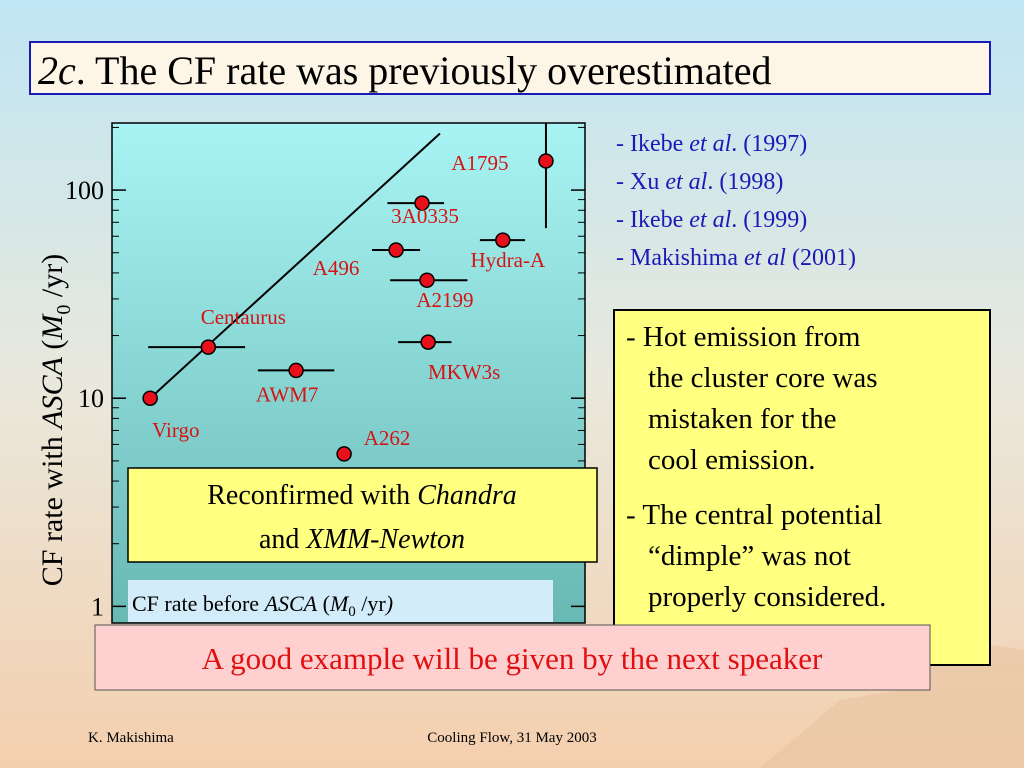 The image size is (1024, 773). What do you see at coordinates (749, 556) in the screenshot?
I see `note-line: “dimple” was not` at bounding box center [749, 556].